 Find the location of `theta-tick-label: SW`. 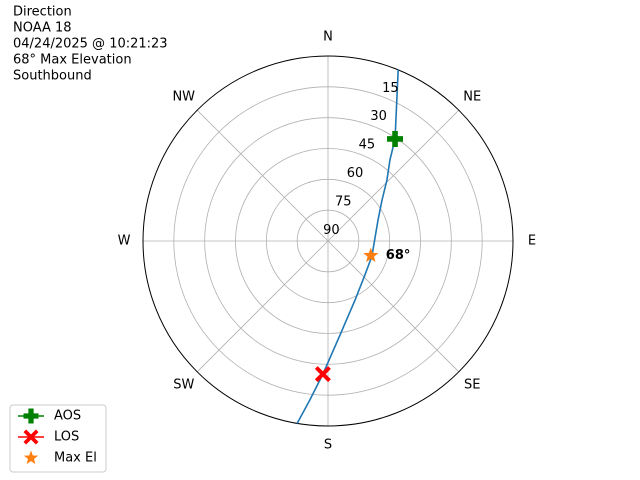

theta-tick-label: SW is located at coordinates (183, 385).